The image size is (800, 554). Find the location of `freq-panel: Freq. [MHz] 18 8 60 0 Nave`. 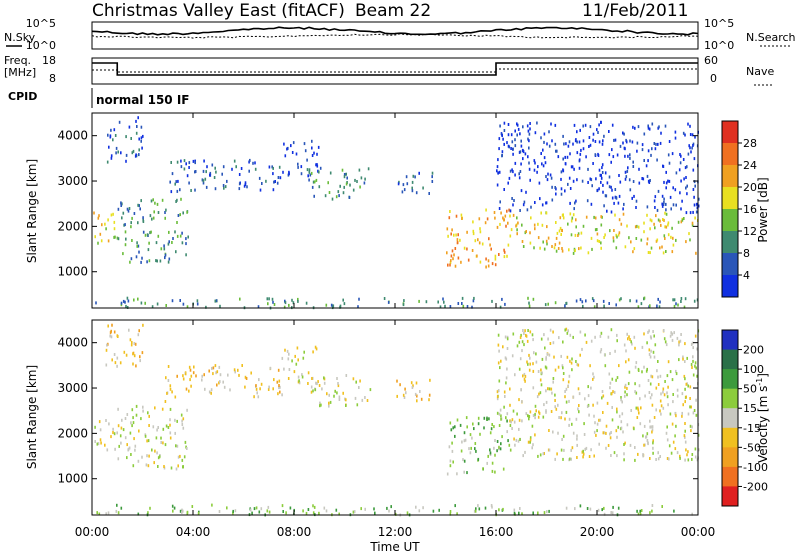

freq-panel: Freq. [MHz] 18 8 60 0 Nave is located at coordinates (389, 70).